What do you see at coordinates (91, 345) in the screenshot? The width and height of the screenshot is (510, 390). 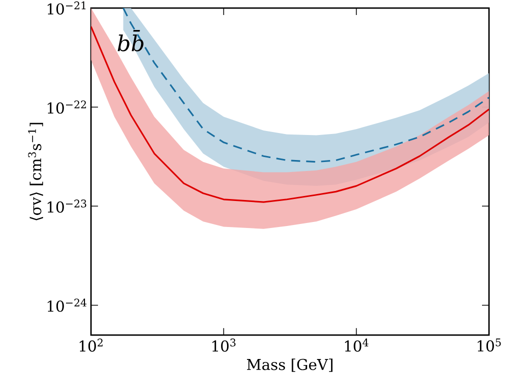 I see `x-tick-label: 10$^{2}$` at bounding box center [91, 345].